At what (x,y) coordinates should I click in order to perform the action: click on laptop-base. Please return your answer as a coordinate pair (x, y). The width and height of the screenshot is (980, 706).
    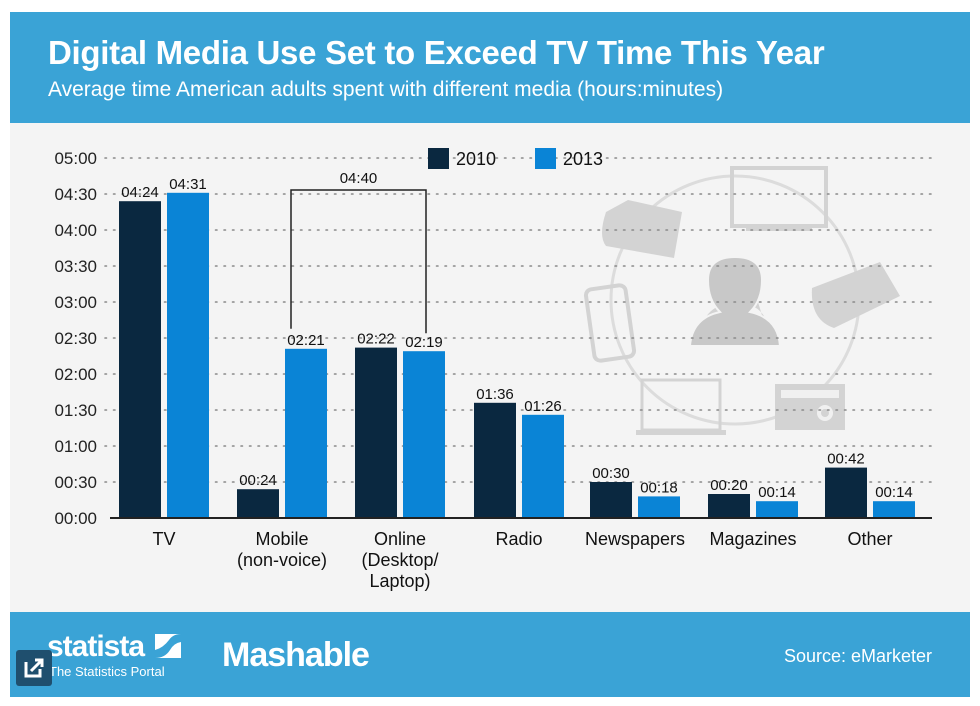
    Looking at the image, I should click on (681, 432).